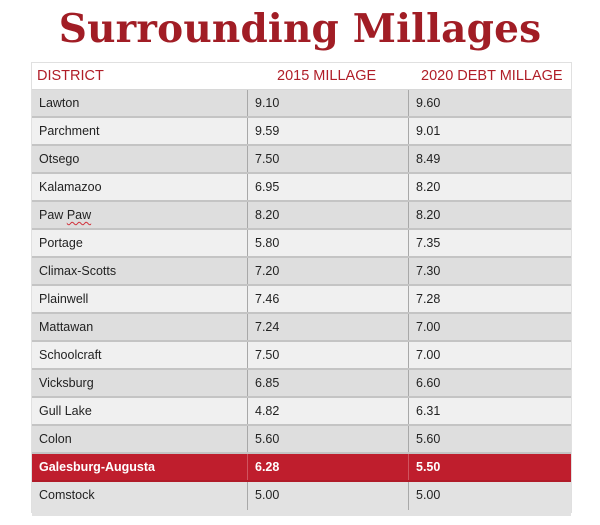 Image resolution: width=600 pixels, height=525 pixels. I want to click on millage-2020-cell: 6.60, so click(489, 383).